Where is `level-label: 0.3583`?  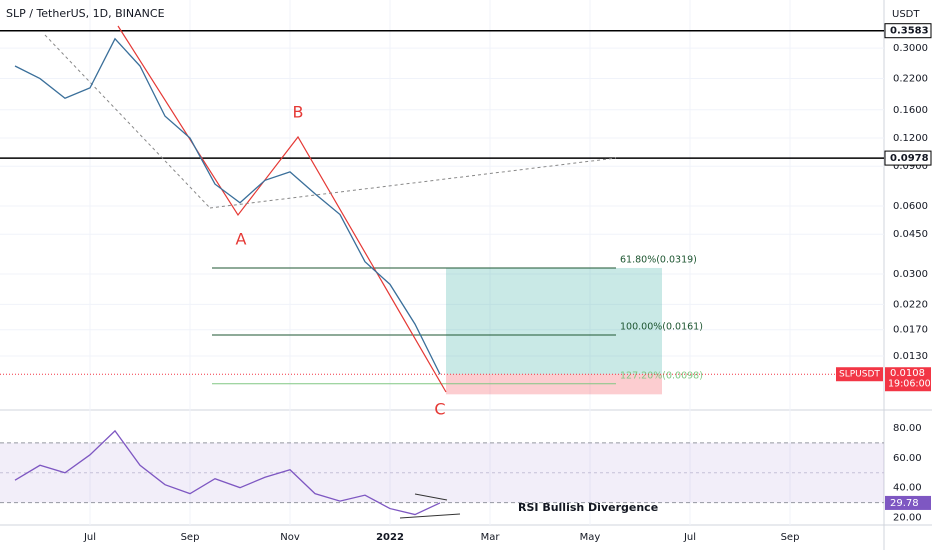
level-label: 0.3583 is located at coordinates (909, 31).